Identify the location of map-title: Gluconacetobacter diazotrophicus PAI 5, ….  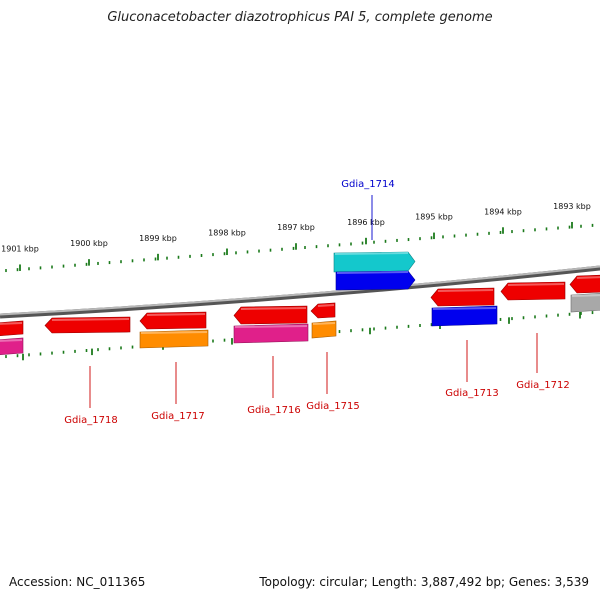
(300, 17).